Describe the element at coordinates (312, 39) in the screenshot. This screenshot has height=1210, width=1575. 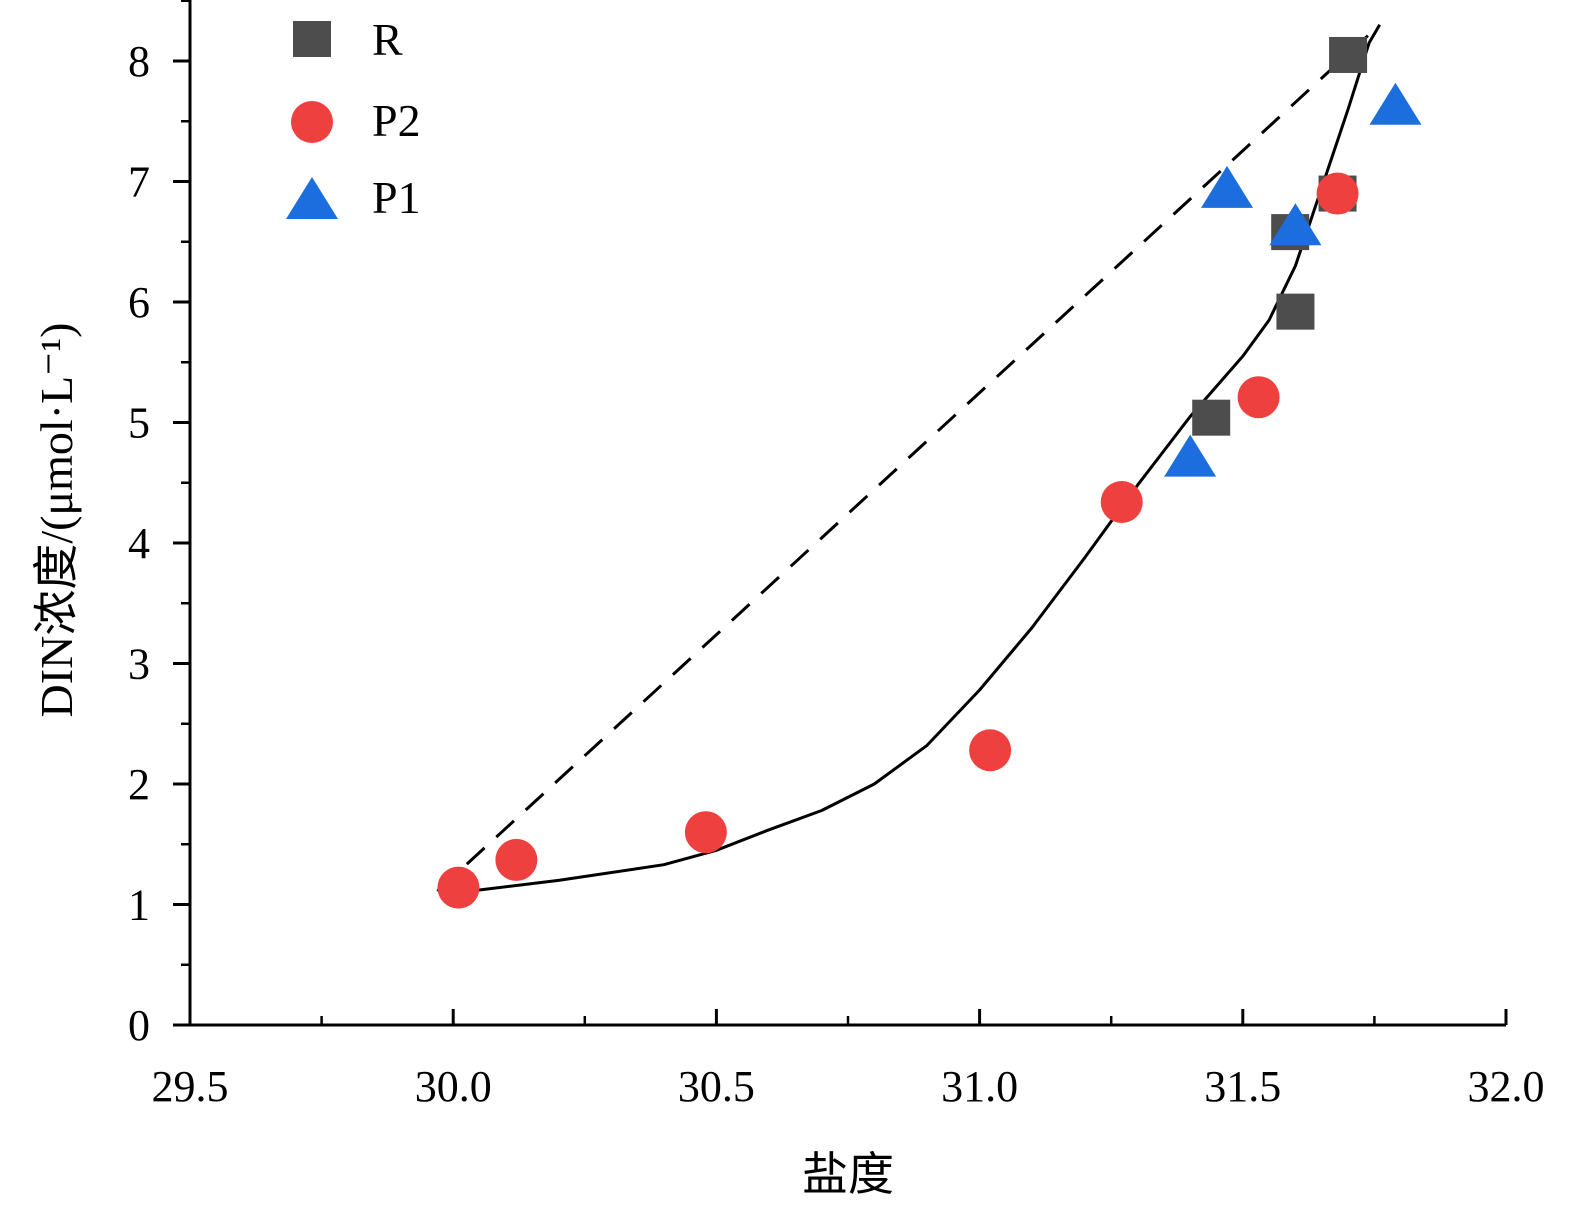
I see `legend-marker-r` at that location.